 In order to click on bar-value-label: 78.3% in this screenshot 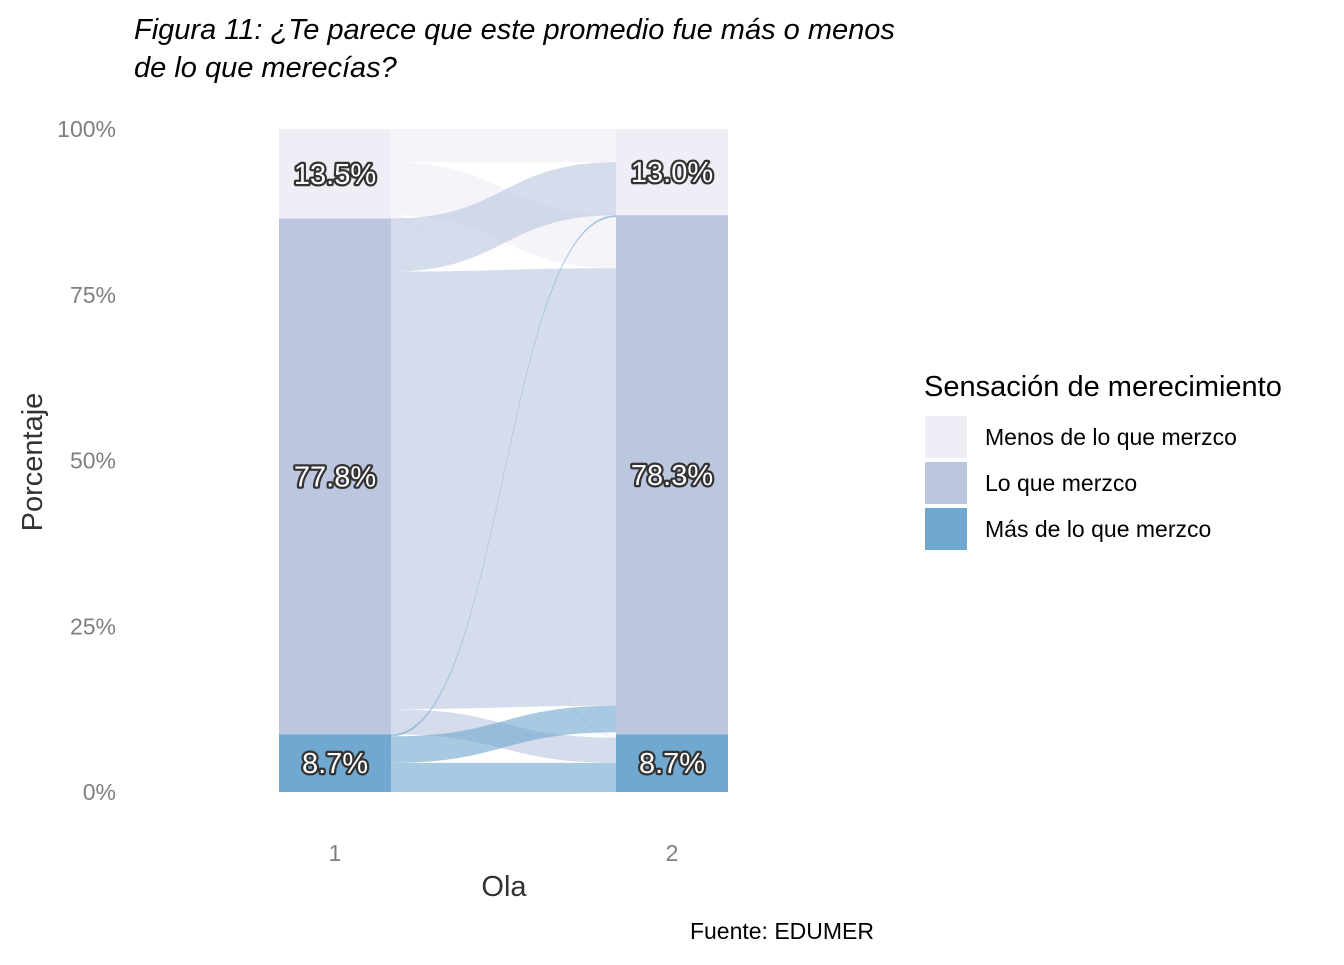, I will do `click(672, 476)`.